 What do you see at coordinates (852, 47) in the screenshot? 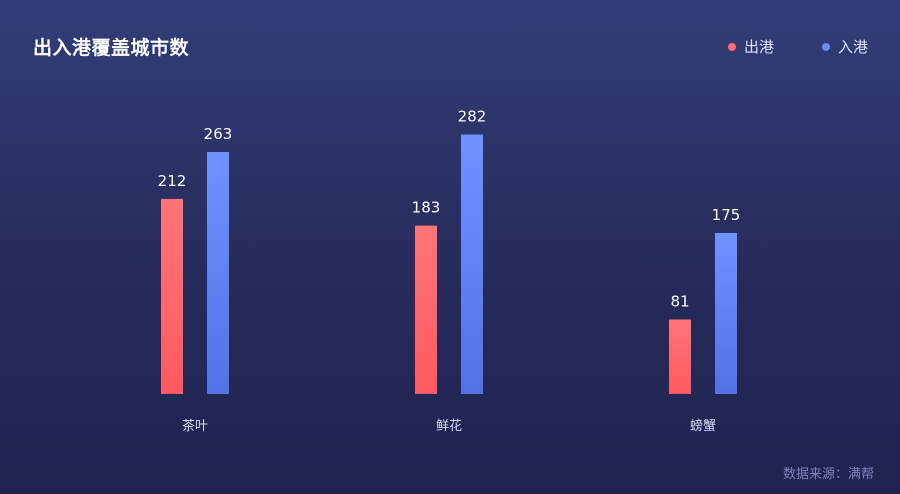
I see `legend-label-inbound: 入港` at bounding box center [852, 47].